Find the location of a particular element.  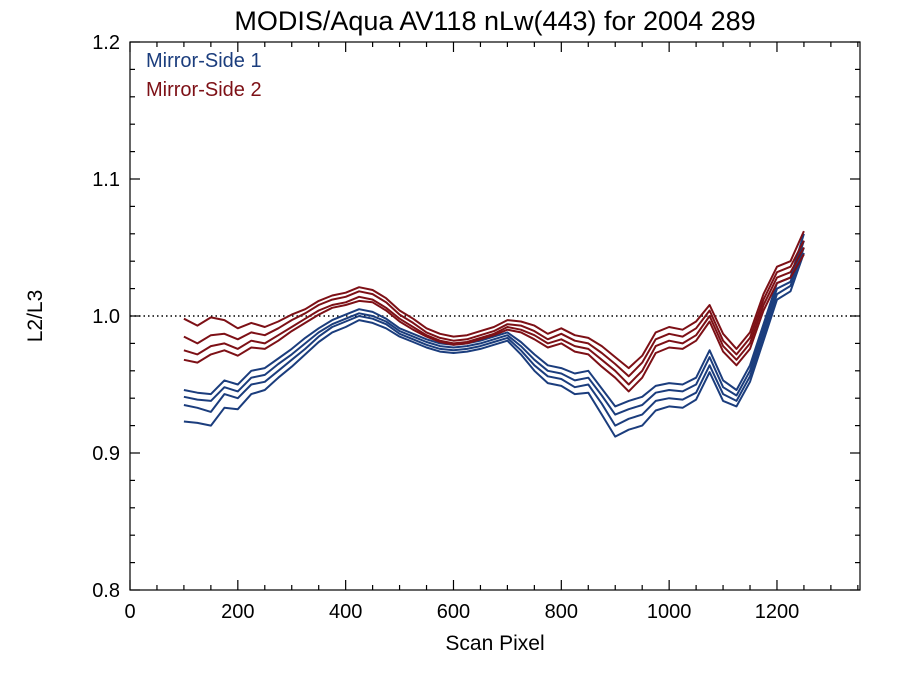

x-tick-label: 0 is located at coordinates (129, 612).